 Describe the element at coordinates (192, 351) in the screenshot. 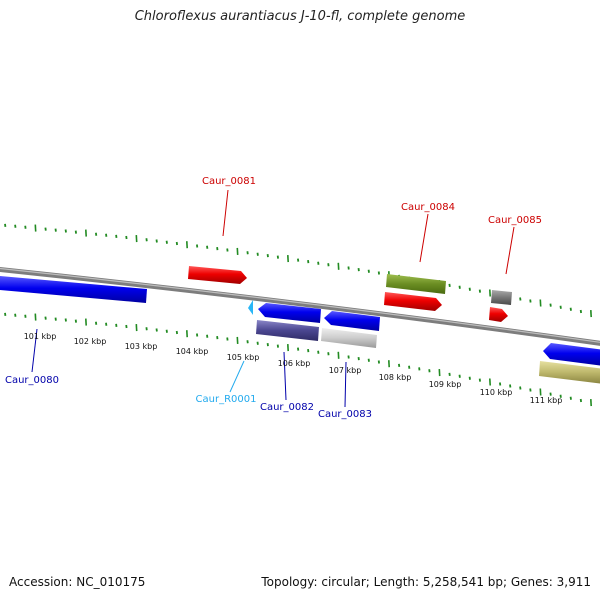

I see `scale-label-104: 104 kbp` at that location.